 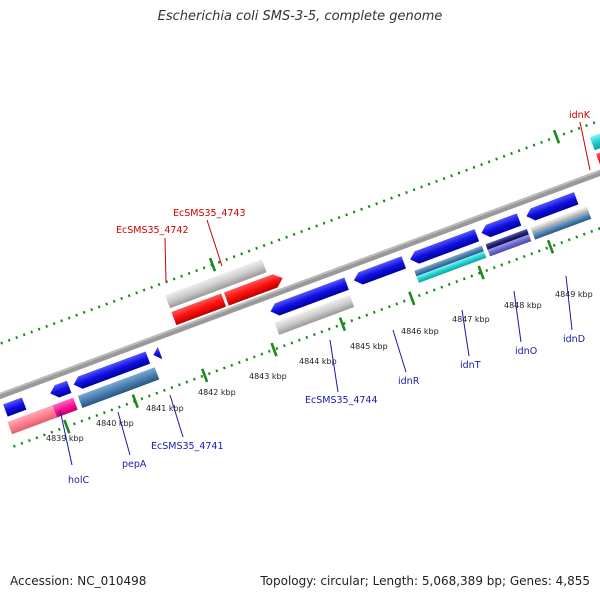 What do you see at coordinates (559, 220) in the screenshot?
I see `gene-idnD-shadow` at bounding box center [559, 220].